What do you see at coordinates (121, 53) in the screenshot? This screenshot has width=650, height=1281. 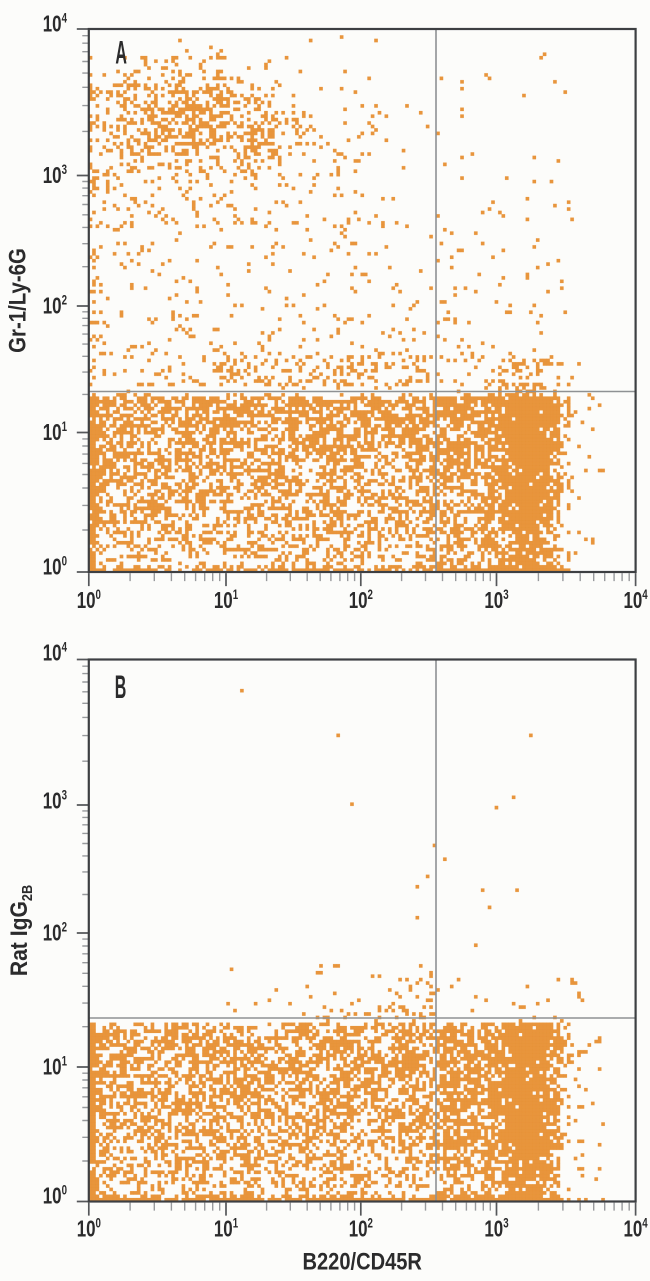 I see `svg-text: A` at bounding box center [121, 53].